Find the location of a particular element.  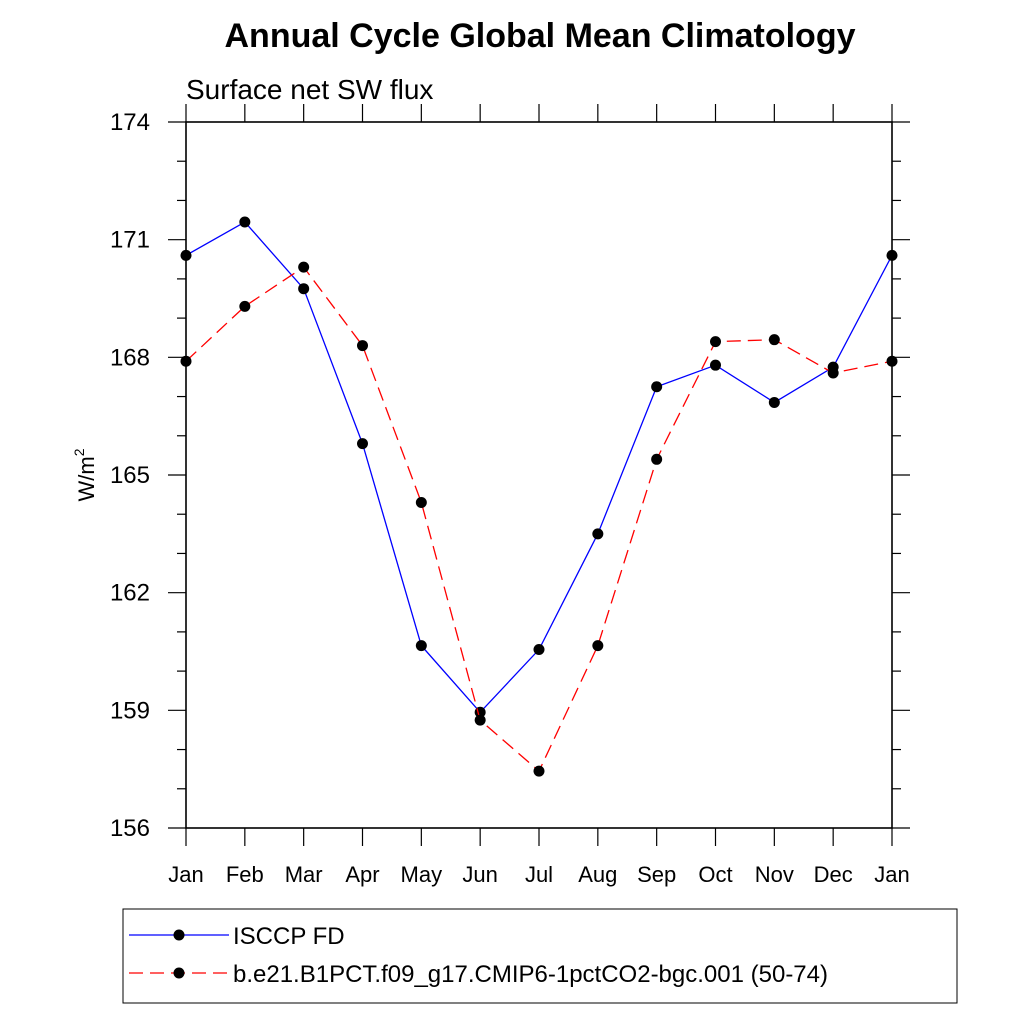

y-axis-label-base: W/m is located at coordinates (86, 478).